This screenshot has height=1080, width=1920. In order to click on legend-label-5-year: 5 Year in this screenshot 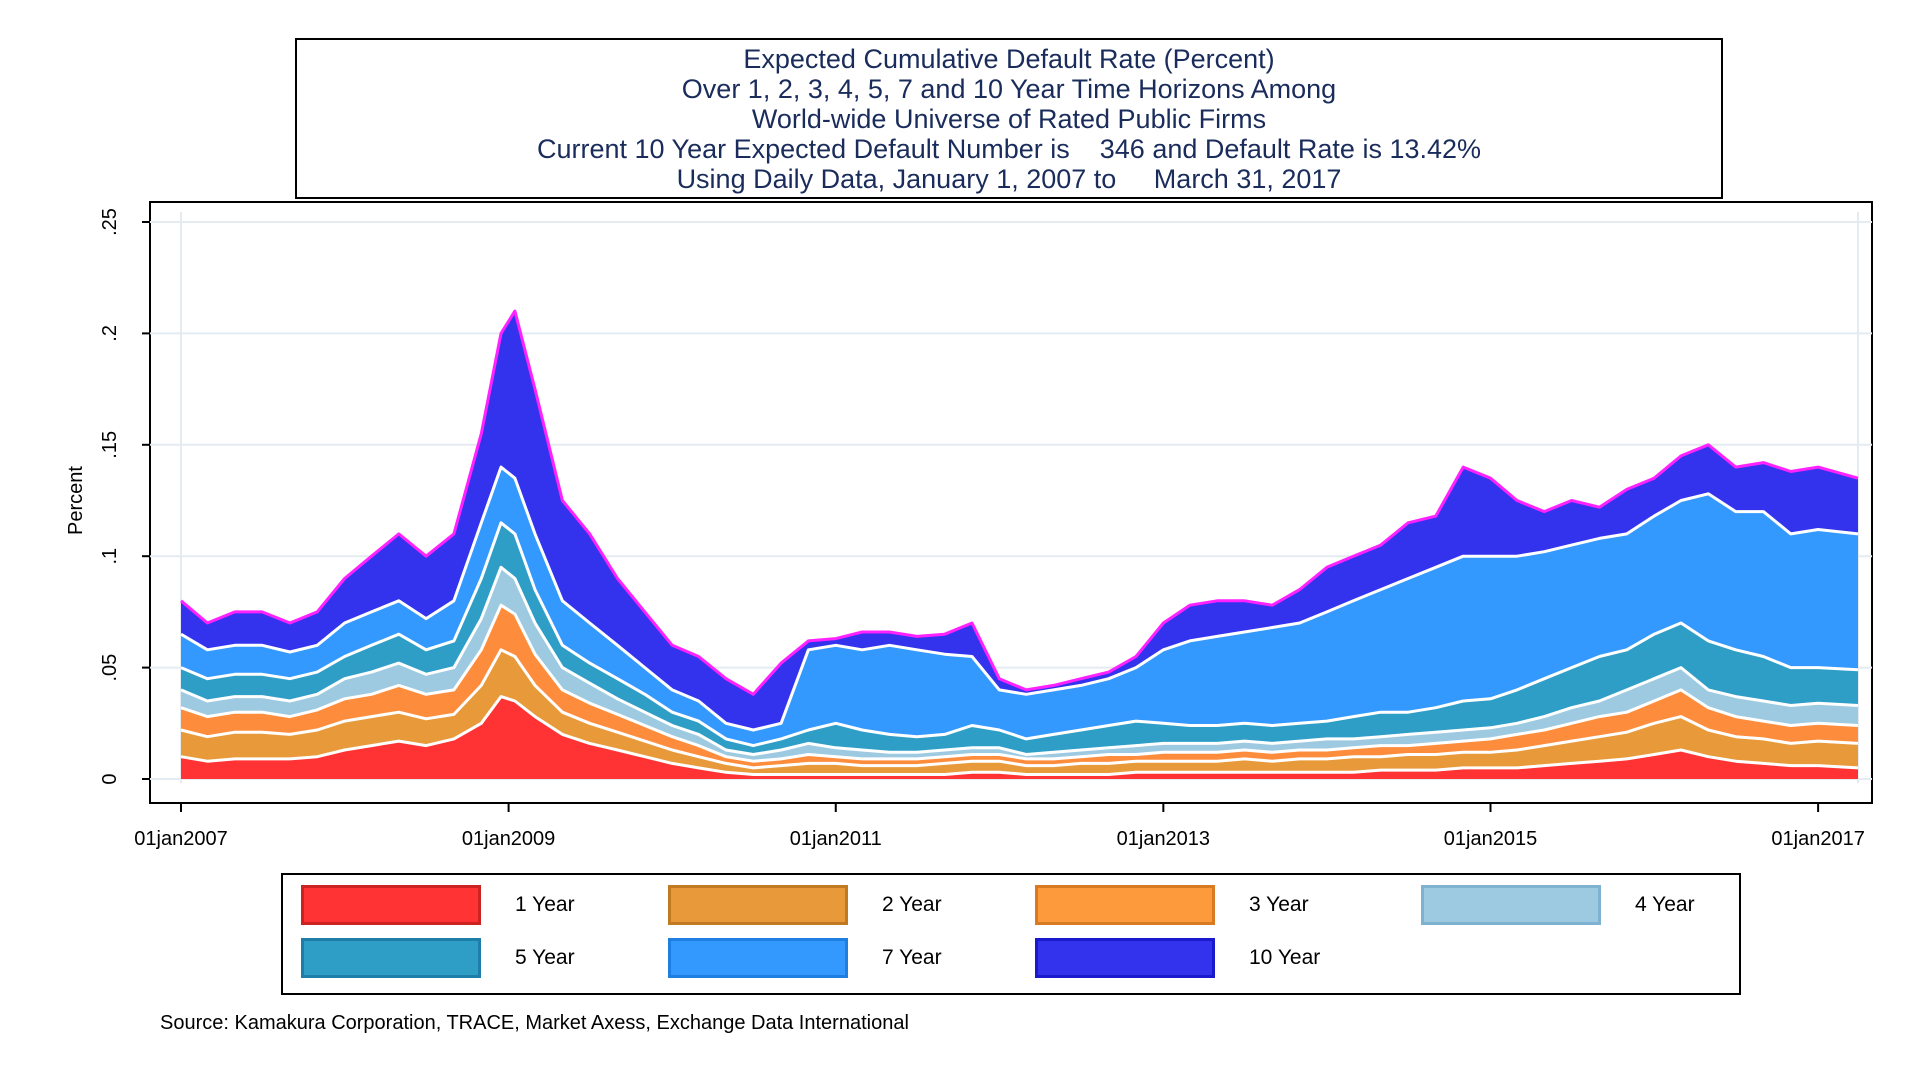, I will do `click(545, 957)`.